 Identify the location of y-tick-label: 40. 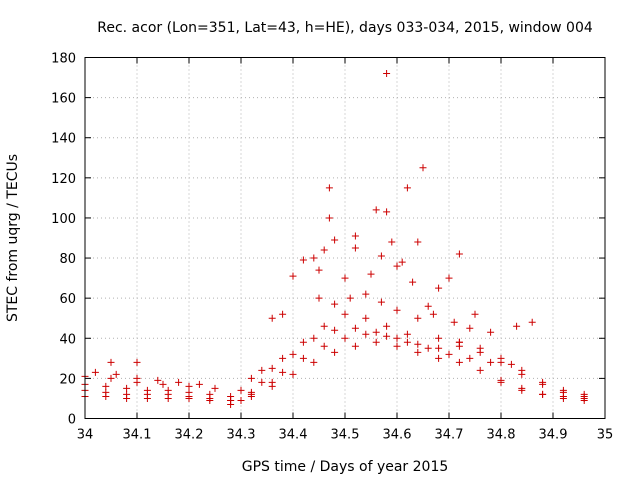
(67, 339).